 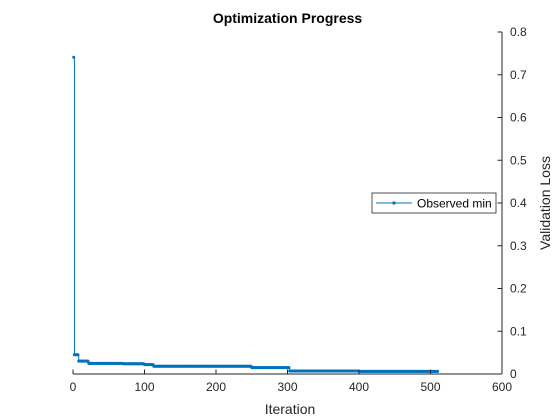 I want to click on legend-series-marker, so click(x=394, y=203).